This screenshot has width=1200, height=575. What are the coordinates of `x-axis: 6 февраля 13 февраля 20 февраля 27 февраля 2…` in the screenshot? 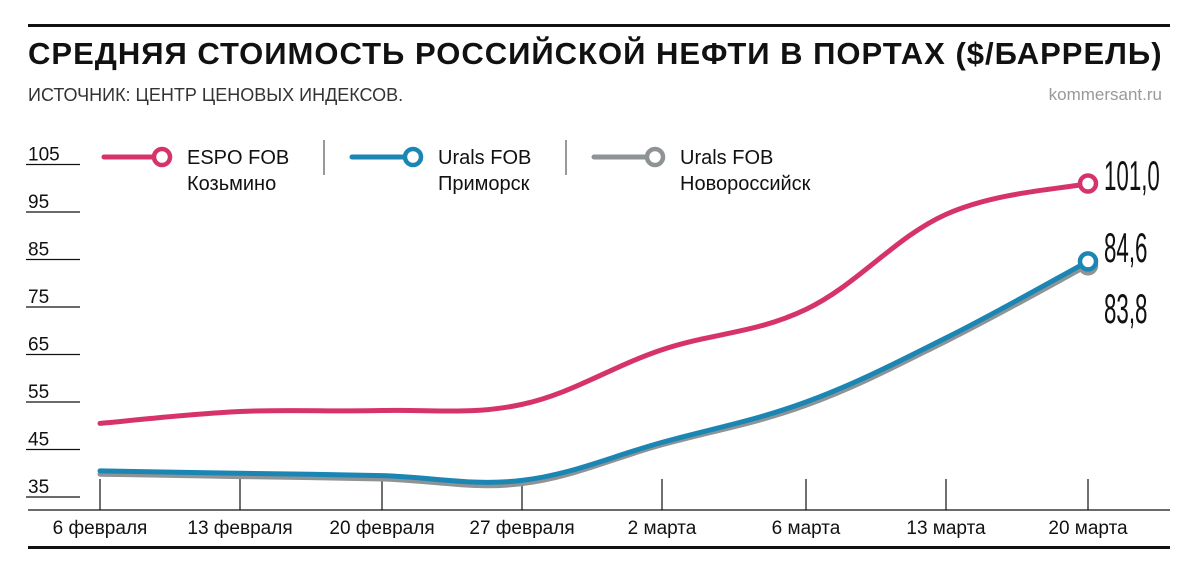 It's located at (599, 509).